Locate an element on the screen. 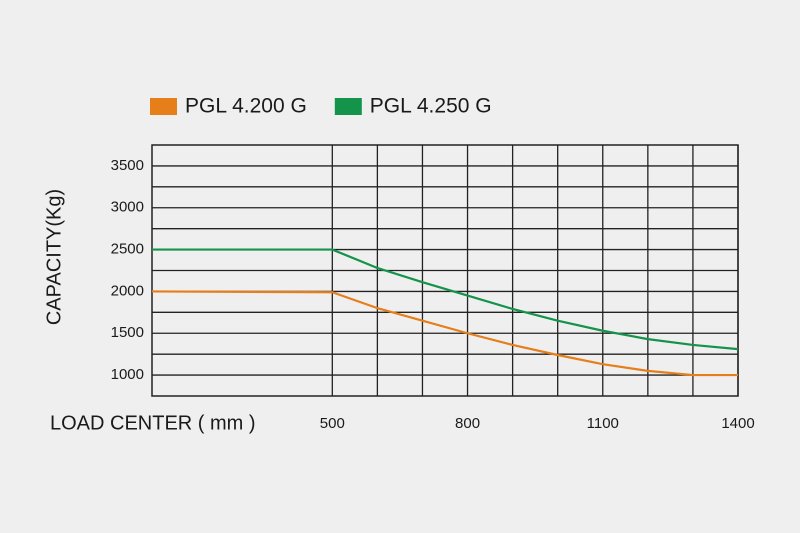  y-tick-label: 1000 is located at coordinates (127, 374).